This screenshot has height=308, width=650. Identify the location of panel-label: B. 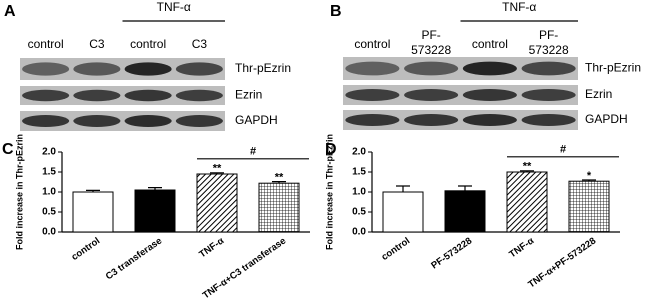
(336, 11).